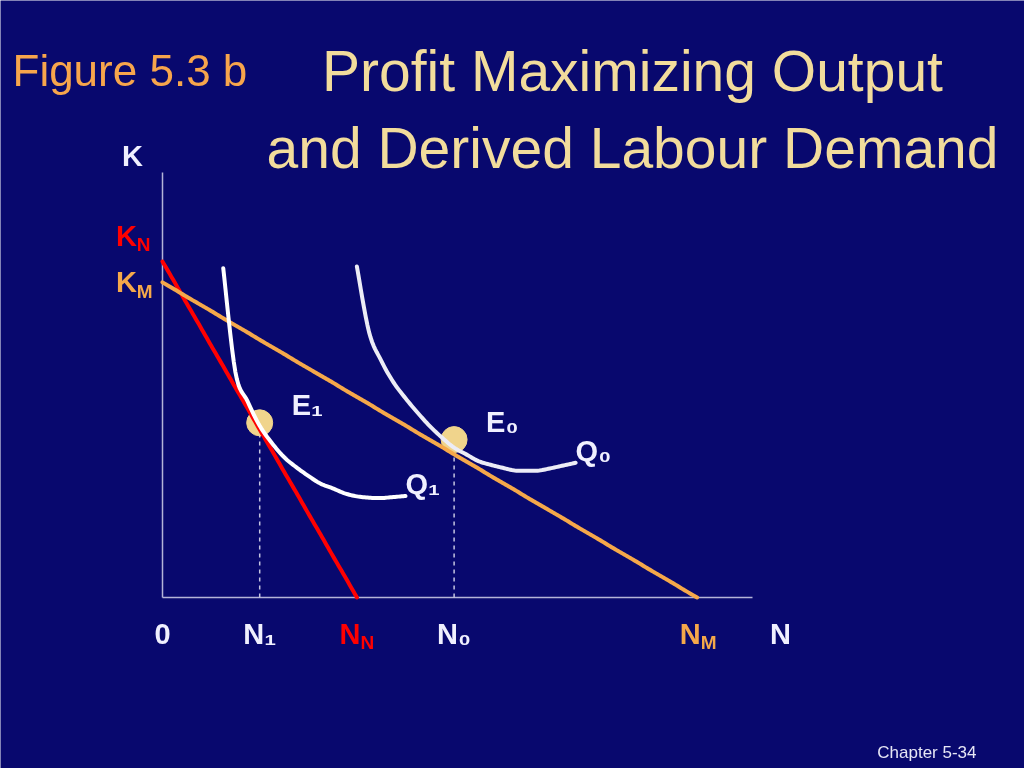 This screenshot has width=1024, height=768. Describe the element at coordinates (260, 633) in the screenshot. I see `x-tick-label: N₁` at that location.